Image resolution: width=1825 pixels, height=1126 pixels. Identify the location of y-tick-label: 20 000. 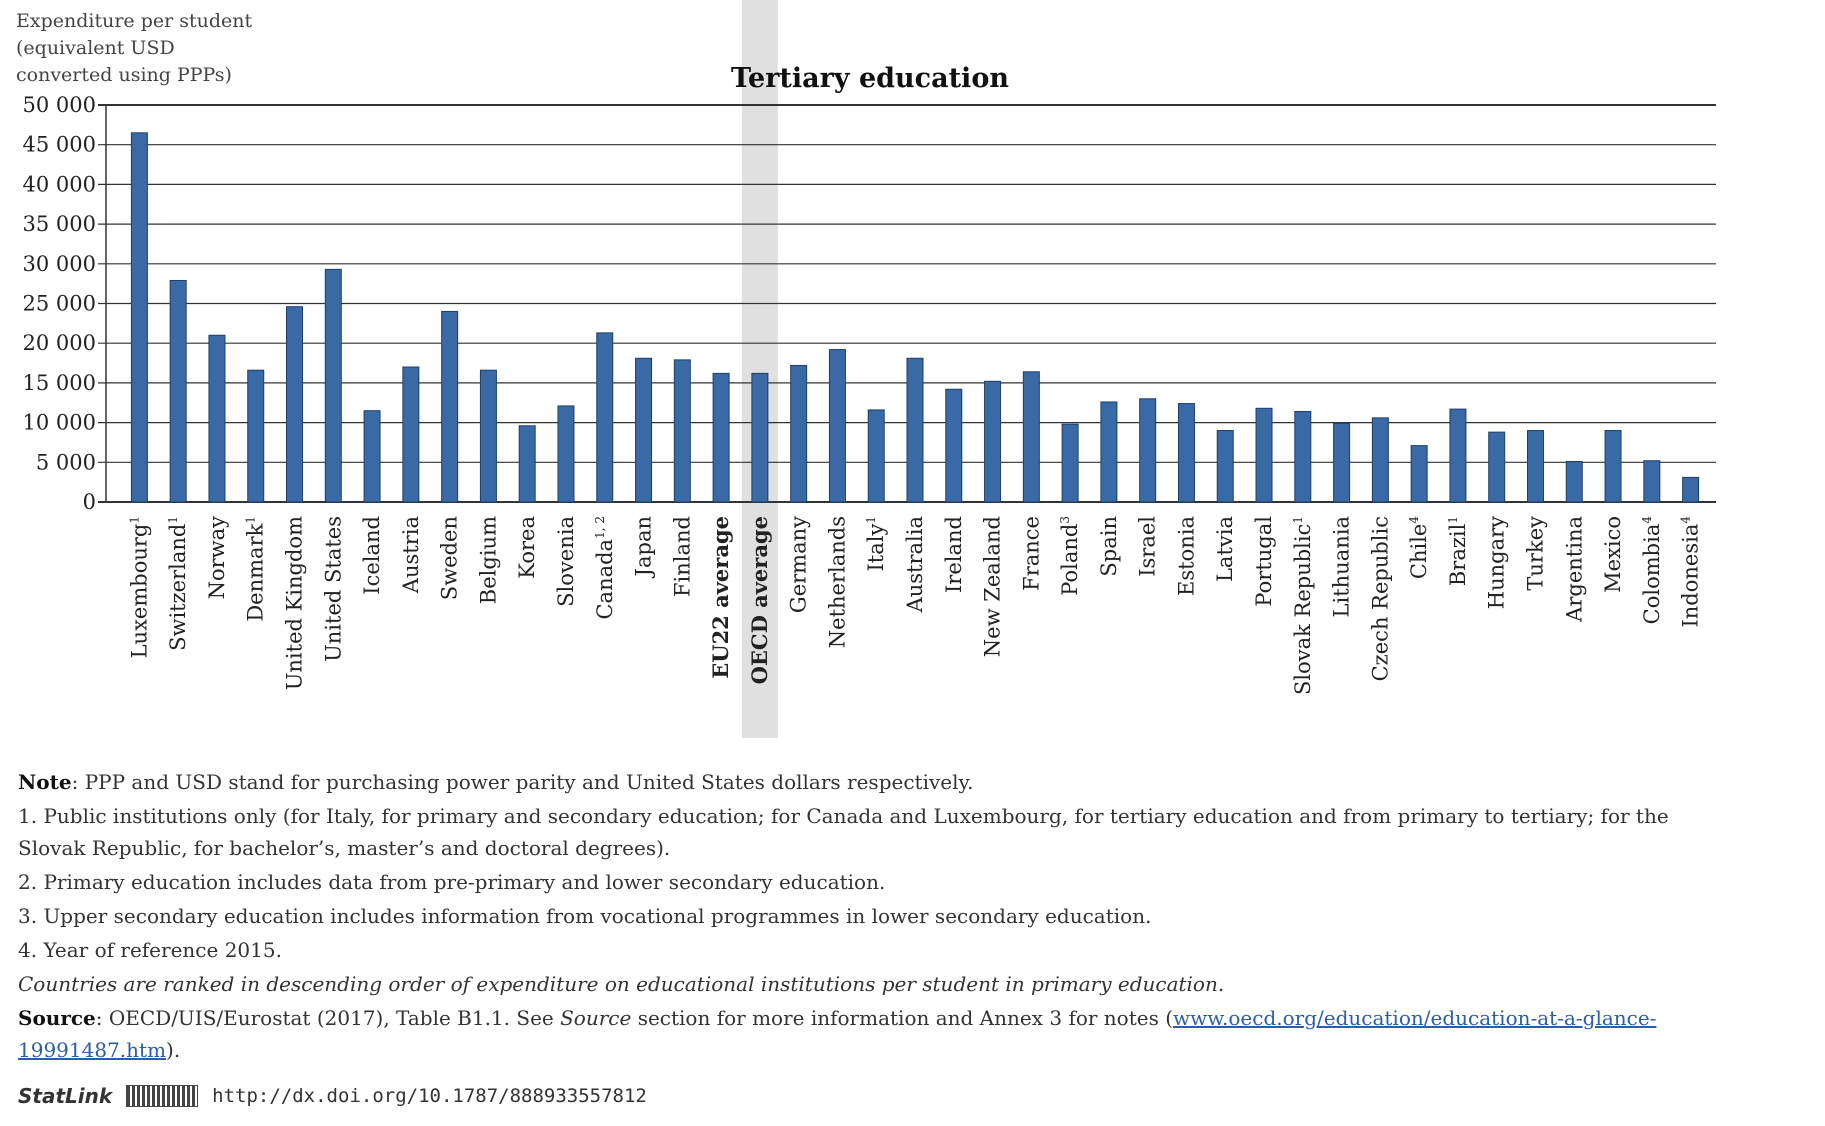
(59, 343).